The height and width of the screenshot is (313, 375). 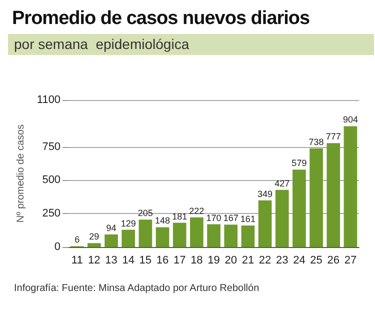 What do you see at coordinates (145, 213) in the screenshot?
I see `data-label: 205` at bounding box center [145, 213].